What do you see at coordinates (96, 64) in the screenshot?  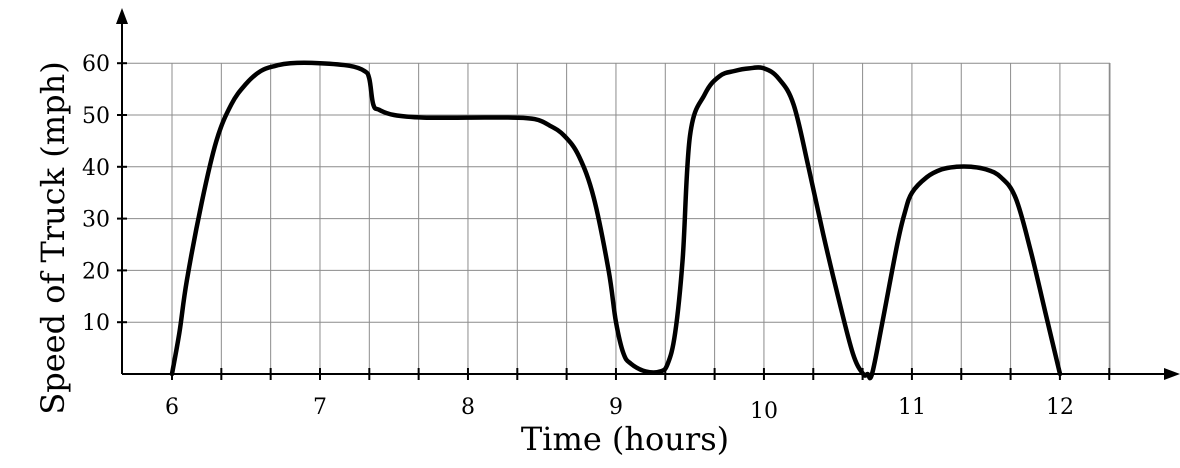 I see `y-tick-label: 60` at bounding box center [96, 64].